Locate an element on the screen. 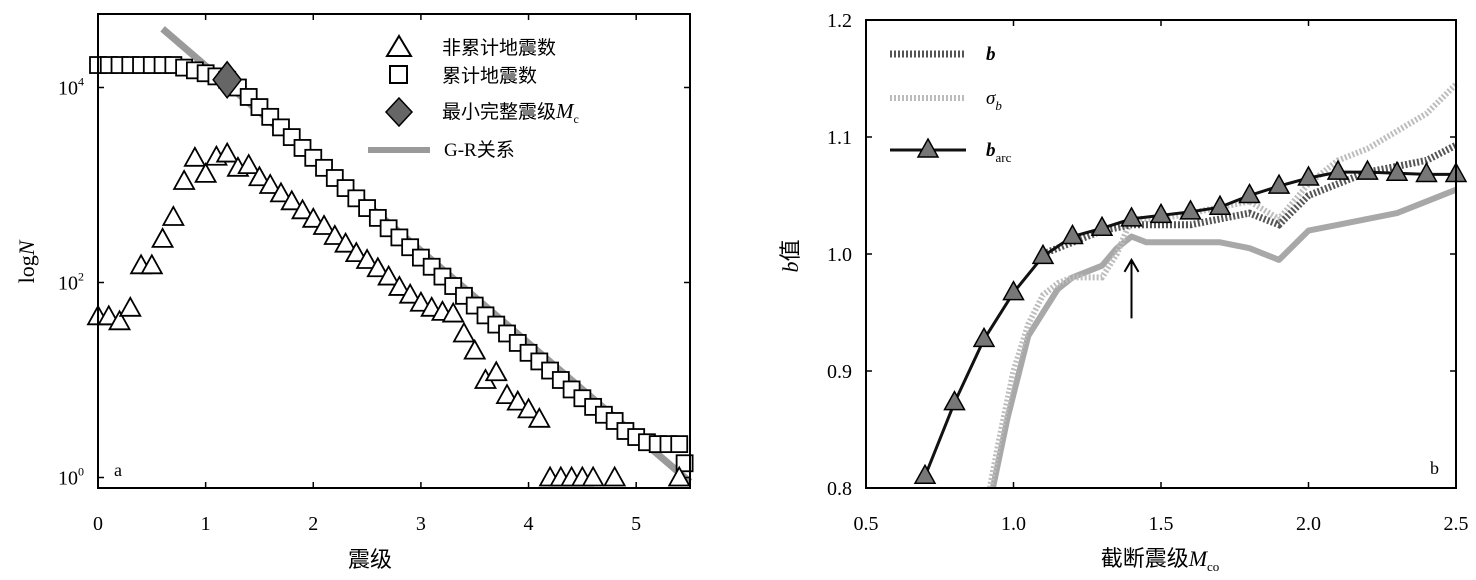 Image resolution: width=1476 pixels, height=580 pixels. legend-entry-sigma: σb is located at coordinates (946, 100).